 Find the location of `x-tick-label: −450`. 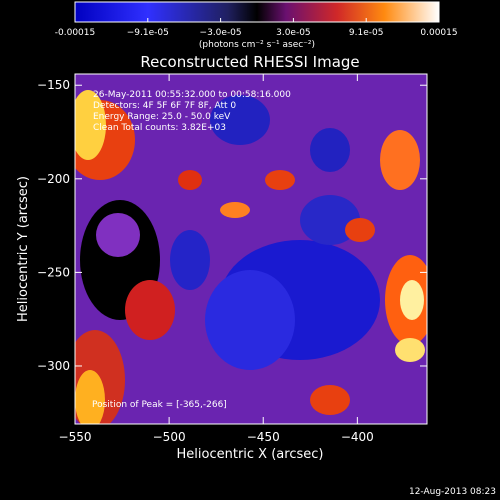

x-tick-label: −450 is located at coordinates (263, 437).